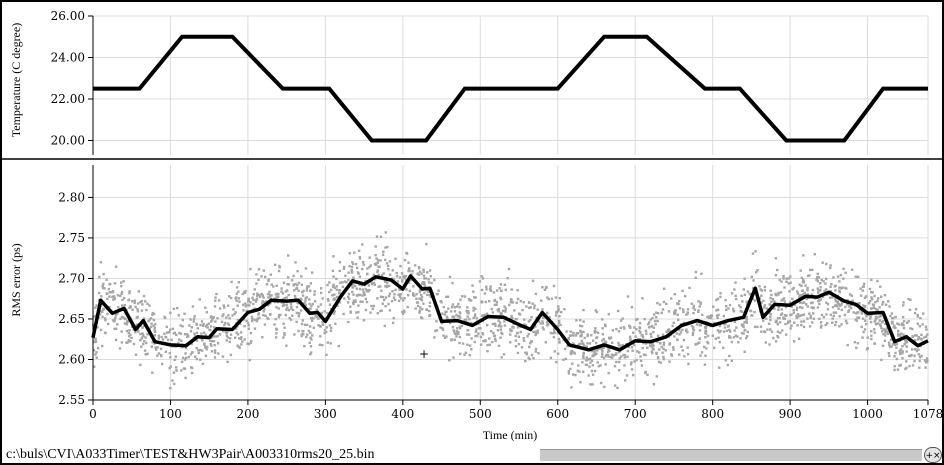 This screenshot has height=465, width=944. Describe the element at coordinates (557, 414) in the screenshot. I see `time-tick-label: 600` at that location.